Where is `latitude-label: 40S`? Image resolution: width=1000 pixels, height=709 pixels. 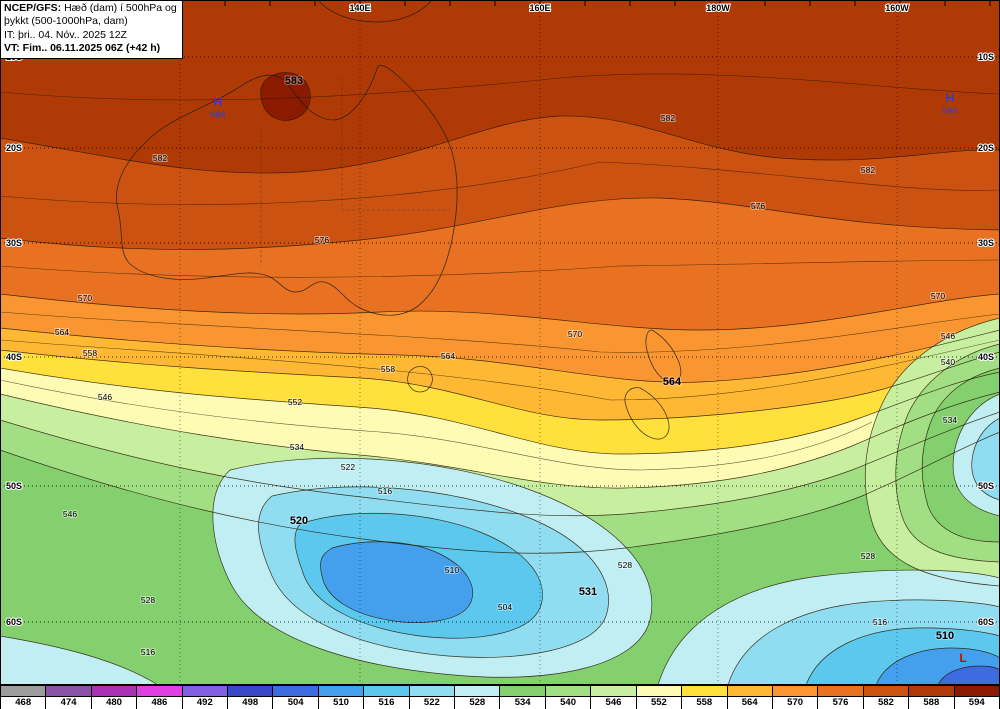 latitude-label: 40S is located at coordinates (986, 357).